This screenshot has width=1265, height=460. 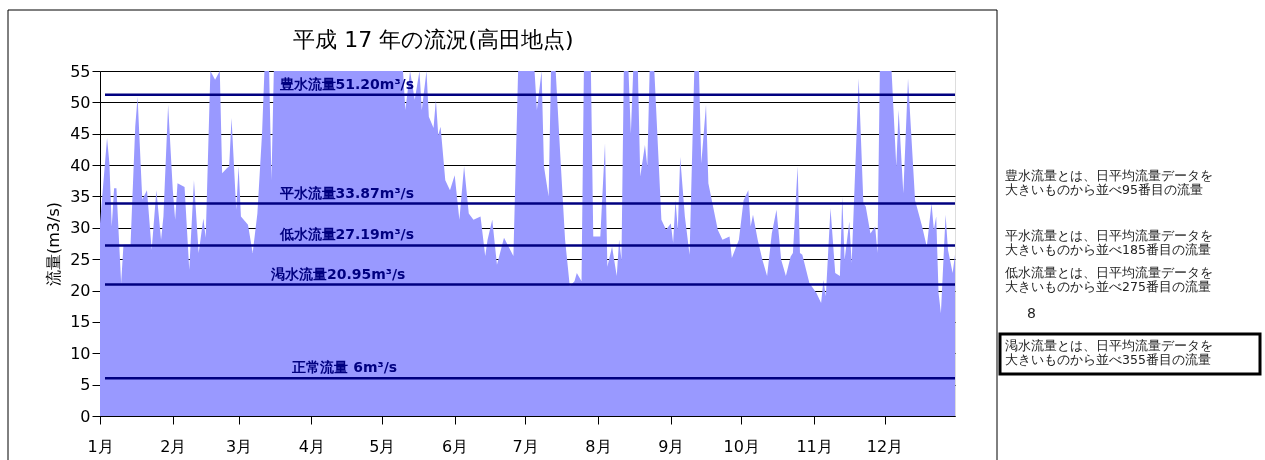 I want to click on y-tick-label: 35, so click(x=80, y=196).